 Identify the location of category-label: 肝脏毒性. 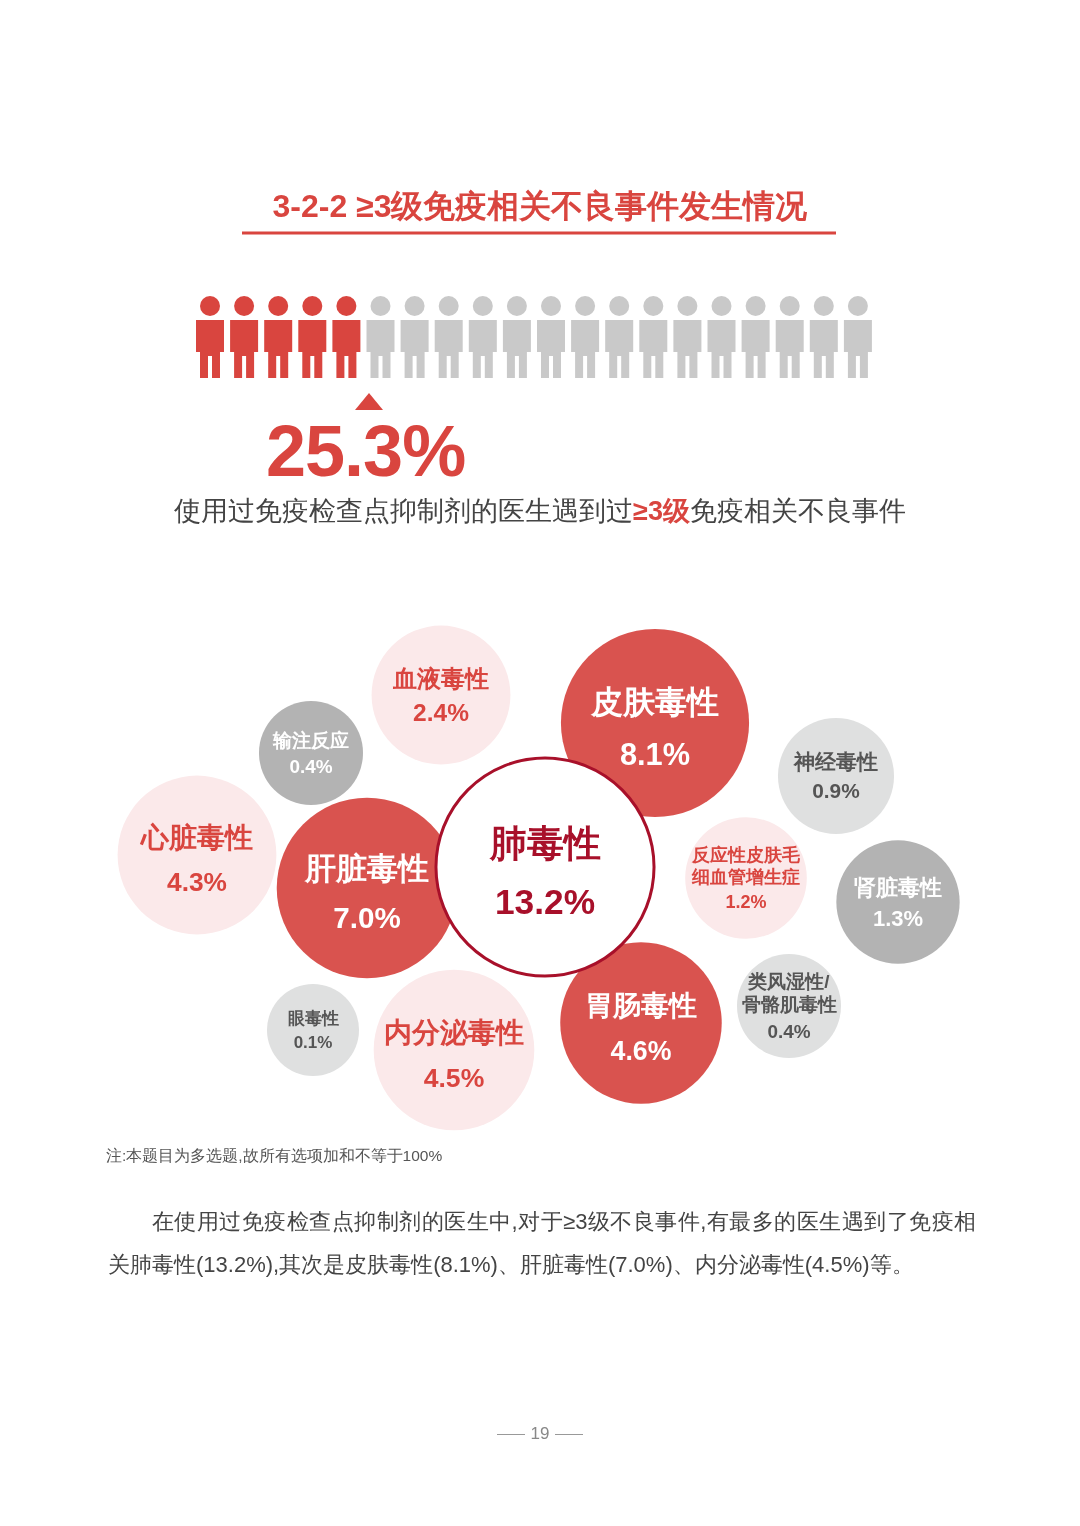
(366, 868).